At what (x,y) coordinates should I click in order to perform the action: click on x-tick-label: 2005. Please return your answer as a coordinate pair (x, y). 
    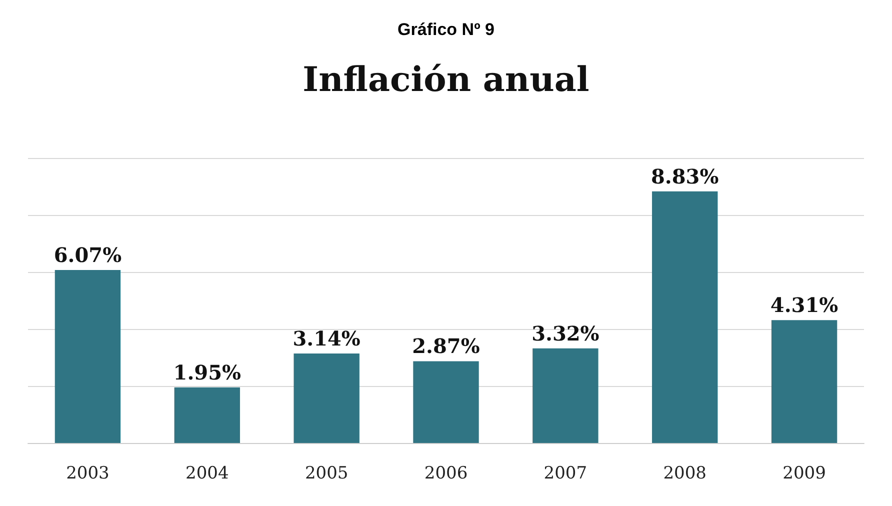
    Looking at the image, I should click on (326, 474).